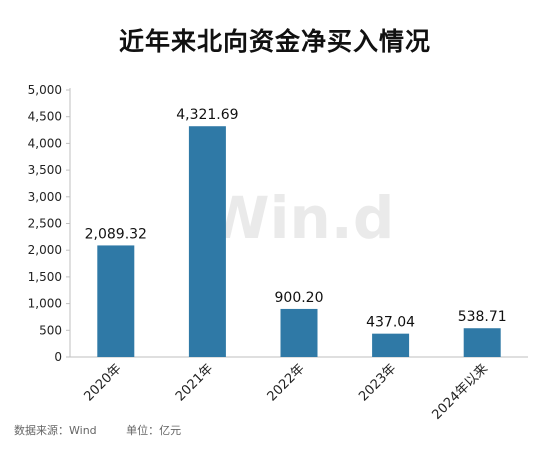 The image size is (550, 458). I want to click on x-tick-label: 2021年, so click(194, 382).